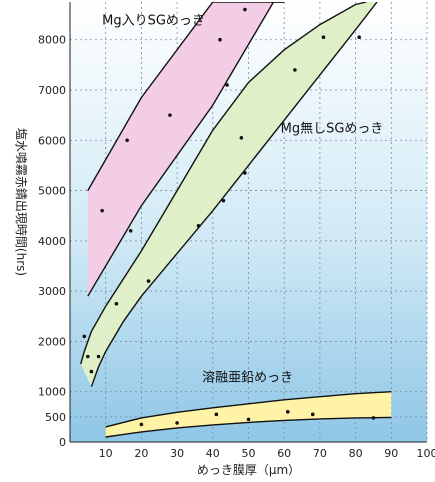 Image resolution: width=435 pixels, height=482 pixels. I want to click on y-tick-label: 7000, so click(52, 90).